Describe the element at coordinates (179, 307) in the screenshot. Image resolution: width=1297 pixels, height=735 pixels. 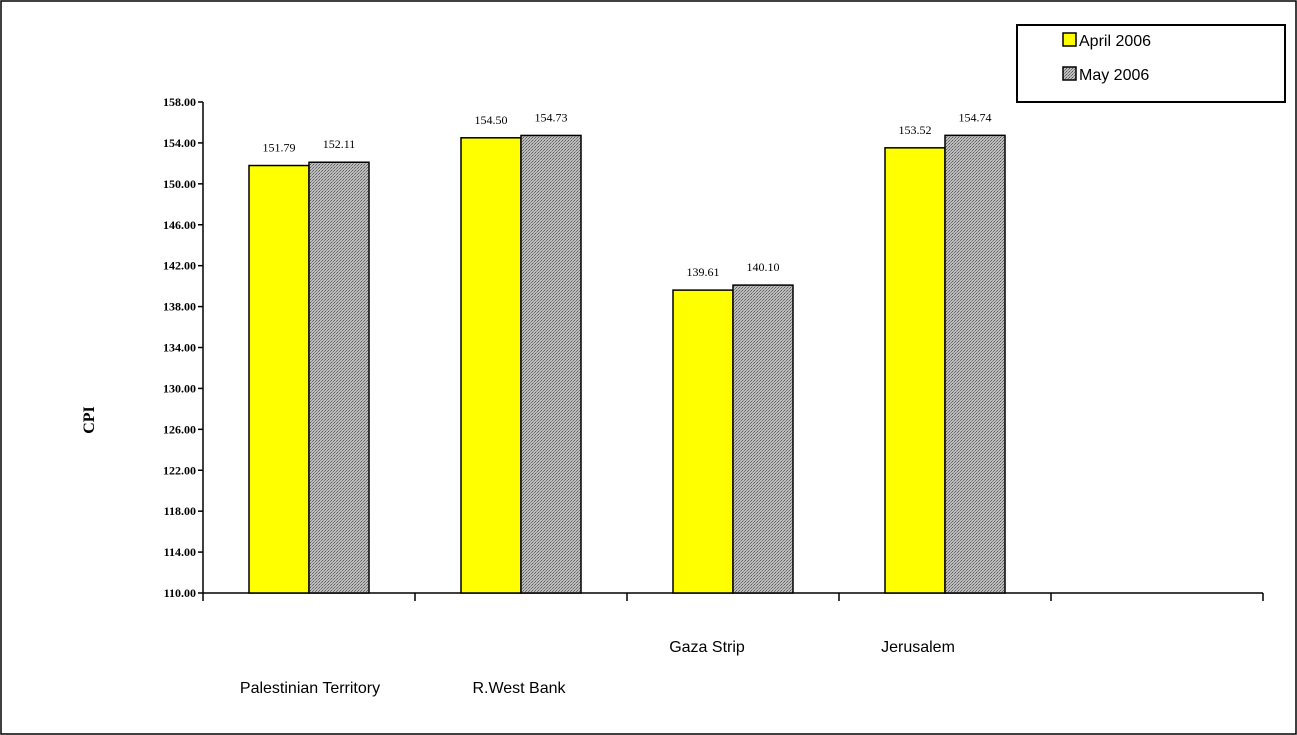
I see `y-tick-label: 138.00` at that location.